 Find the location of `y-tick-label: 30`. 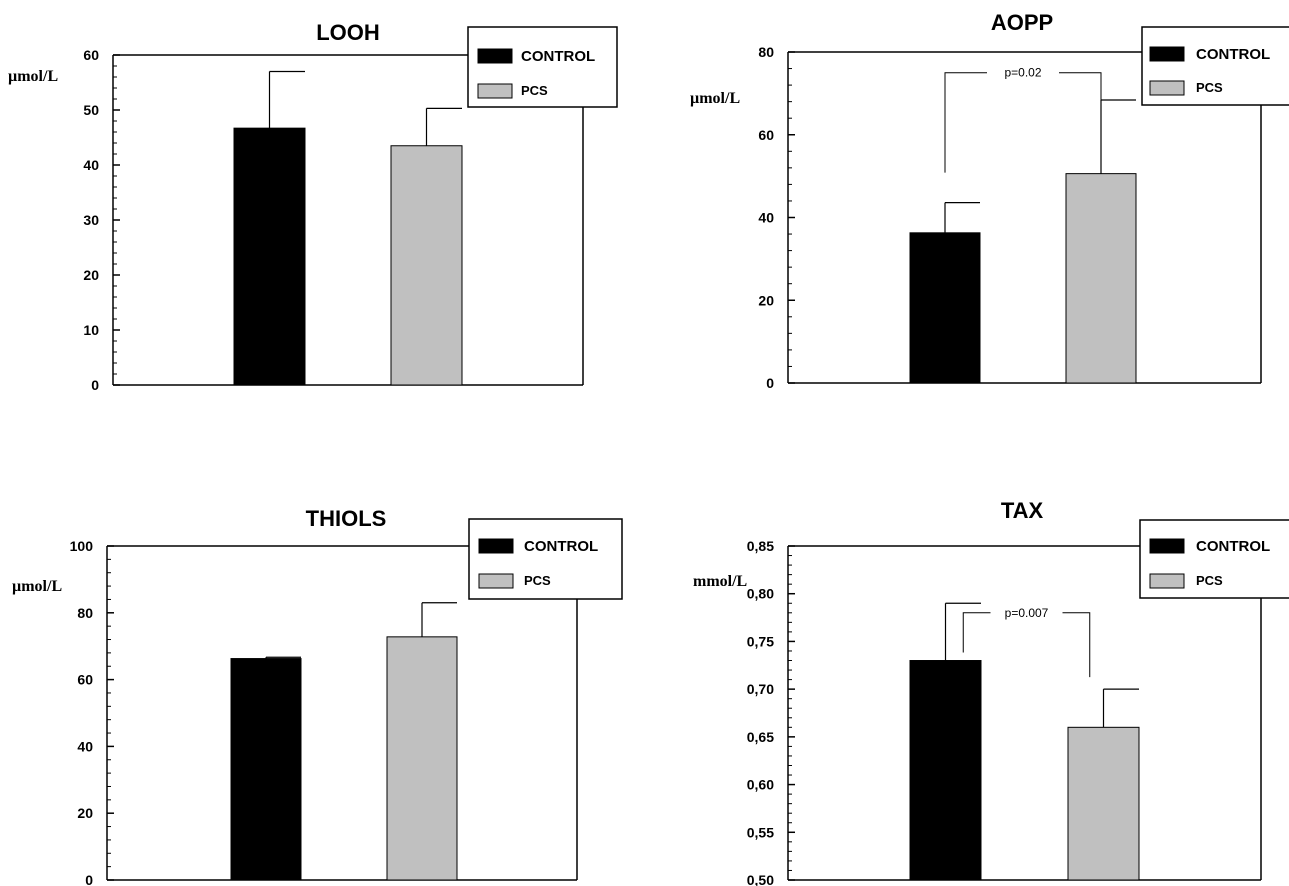

y-tick-label: 30 is located at coordinates (91, 220).